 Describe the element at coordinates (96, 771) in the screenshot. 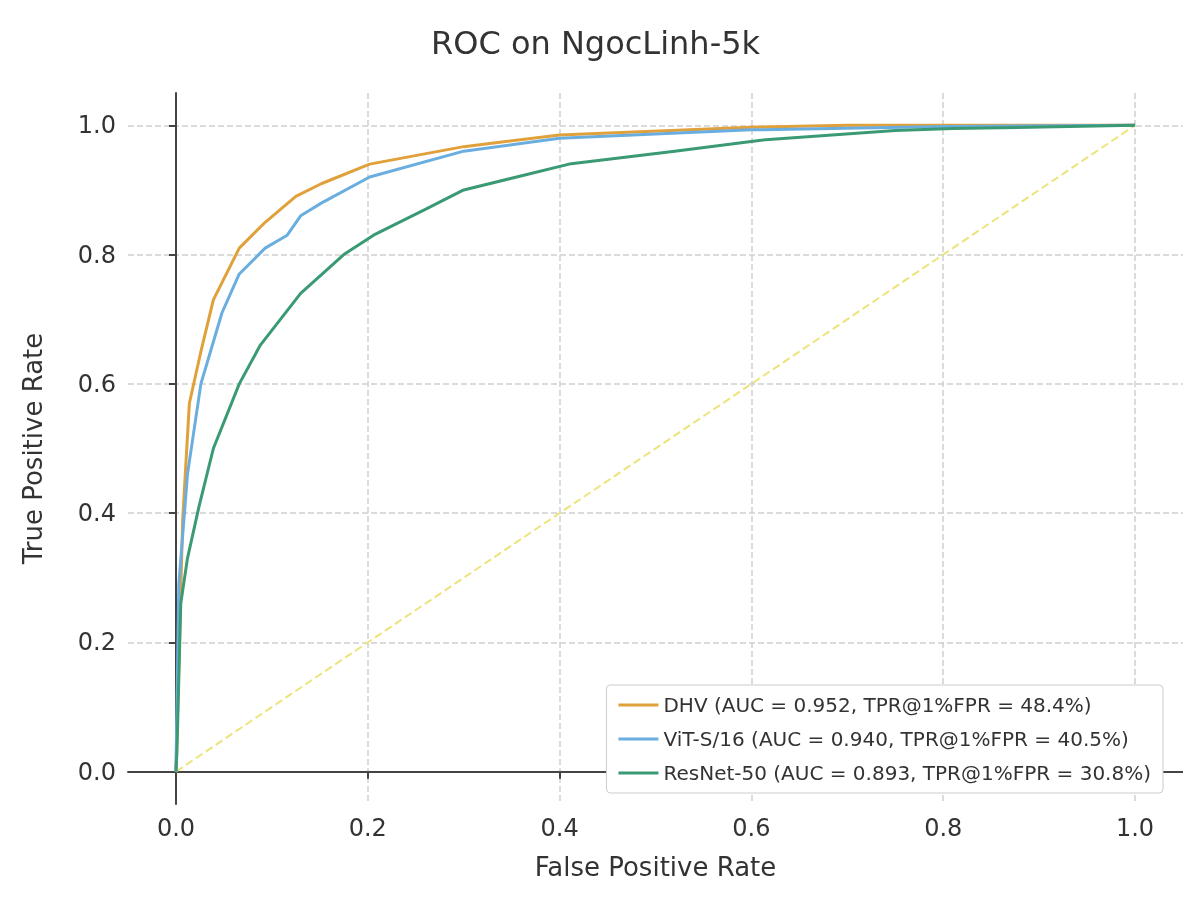

I see `y-tick-label: 0.0` at that location.